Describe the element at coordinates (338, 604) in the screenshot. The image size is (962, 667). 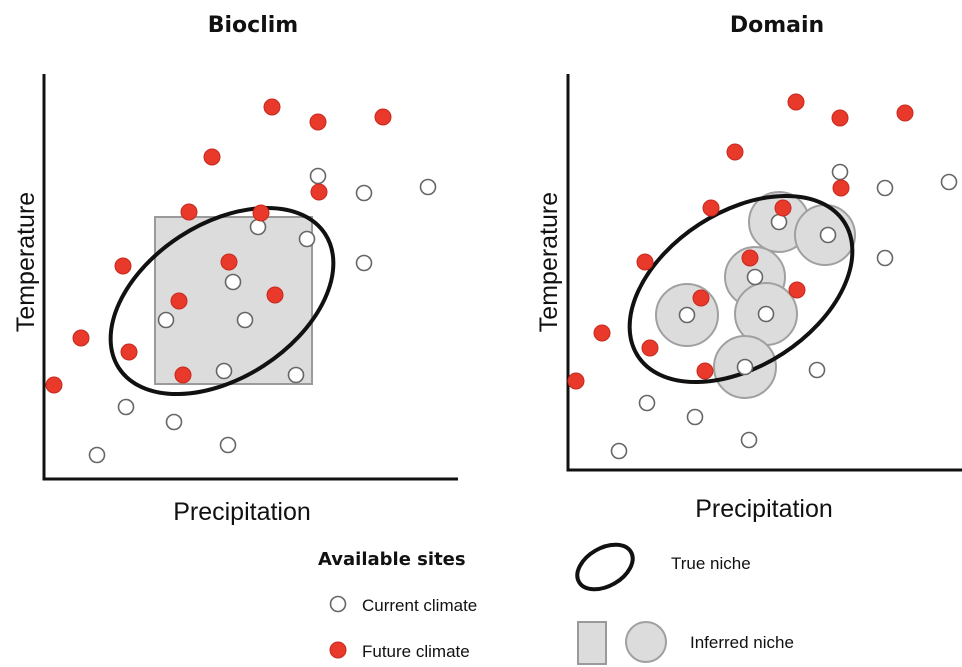
I see `legend-current-climate-marker` at that location.